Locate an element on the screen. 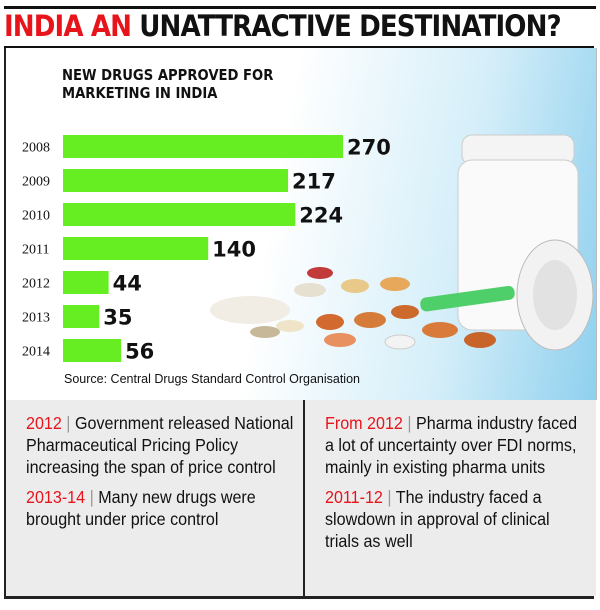  category-label: 2009 is located at coordinates (36, 182).